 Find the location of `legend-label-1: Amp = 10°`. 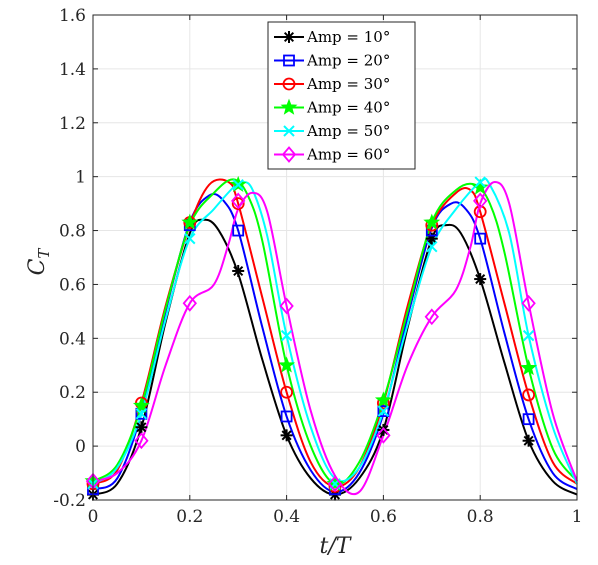

legend-label-1: Amp = 10° is located at coordinates (348, 37).